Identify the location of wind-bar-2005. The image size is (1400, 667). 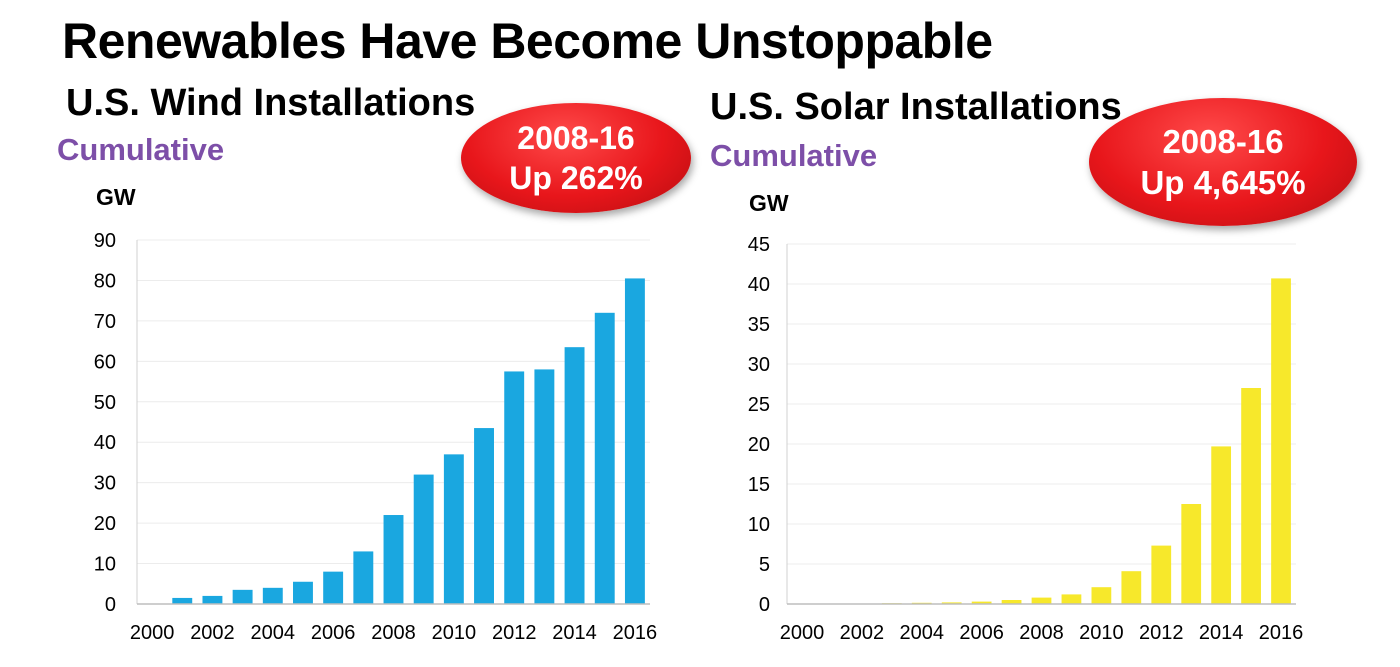
(303, 592).